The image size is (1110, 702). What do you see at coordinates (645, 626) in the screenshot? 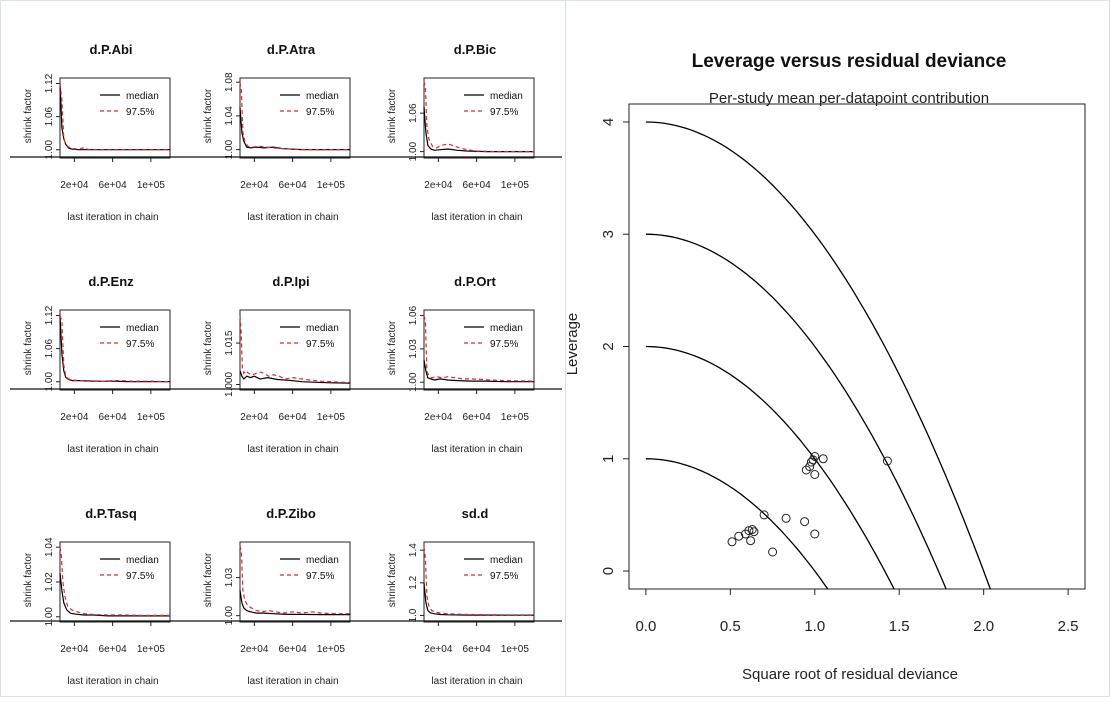
I see `x-tick-label: 0.0` at bounding box center [645, 626].